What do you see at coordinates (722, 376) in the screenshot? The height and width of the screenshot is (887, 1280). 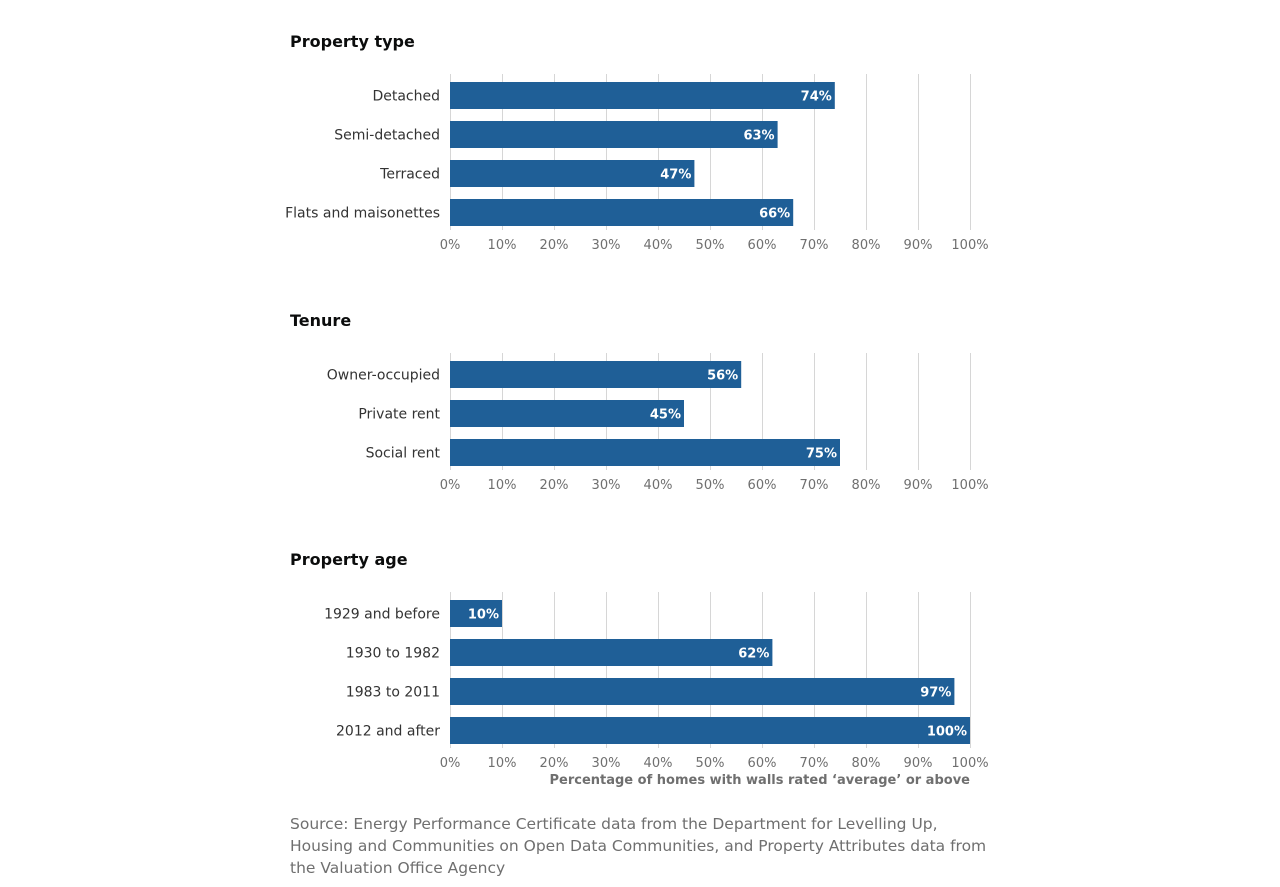 I see `bar-data-label: 56%` at bounding box center [722, 376].